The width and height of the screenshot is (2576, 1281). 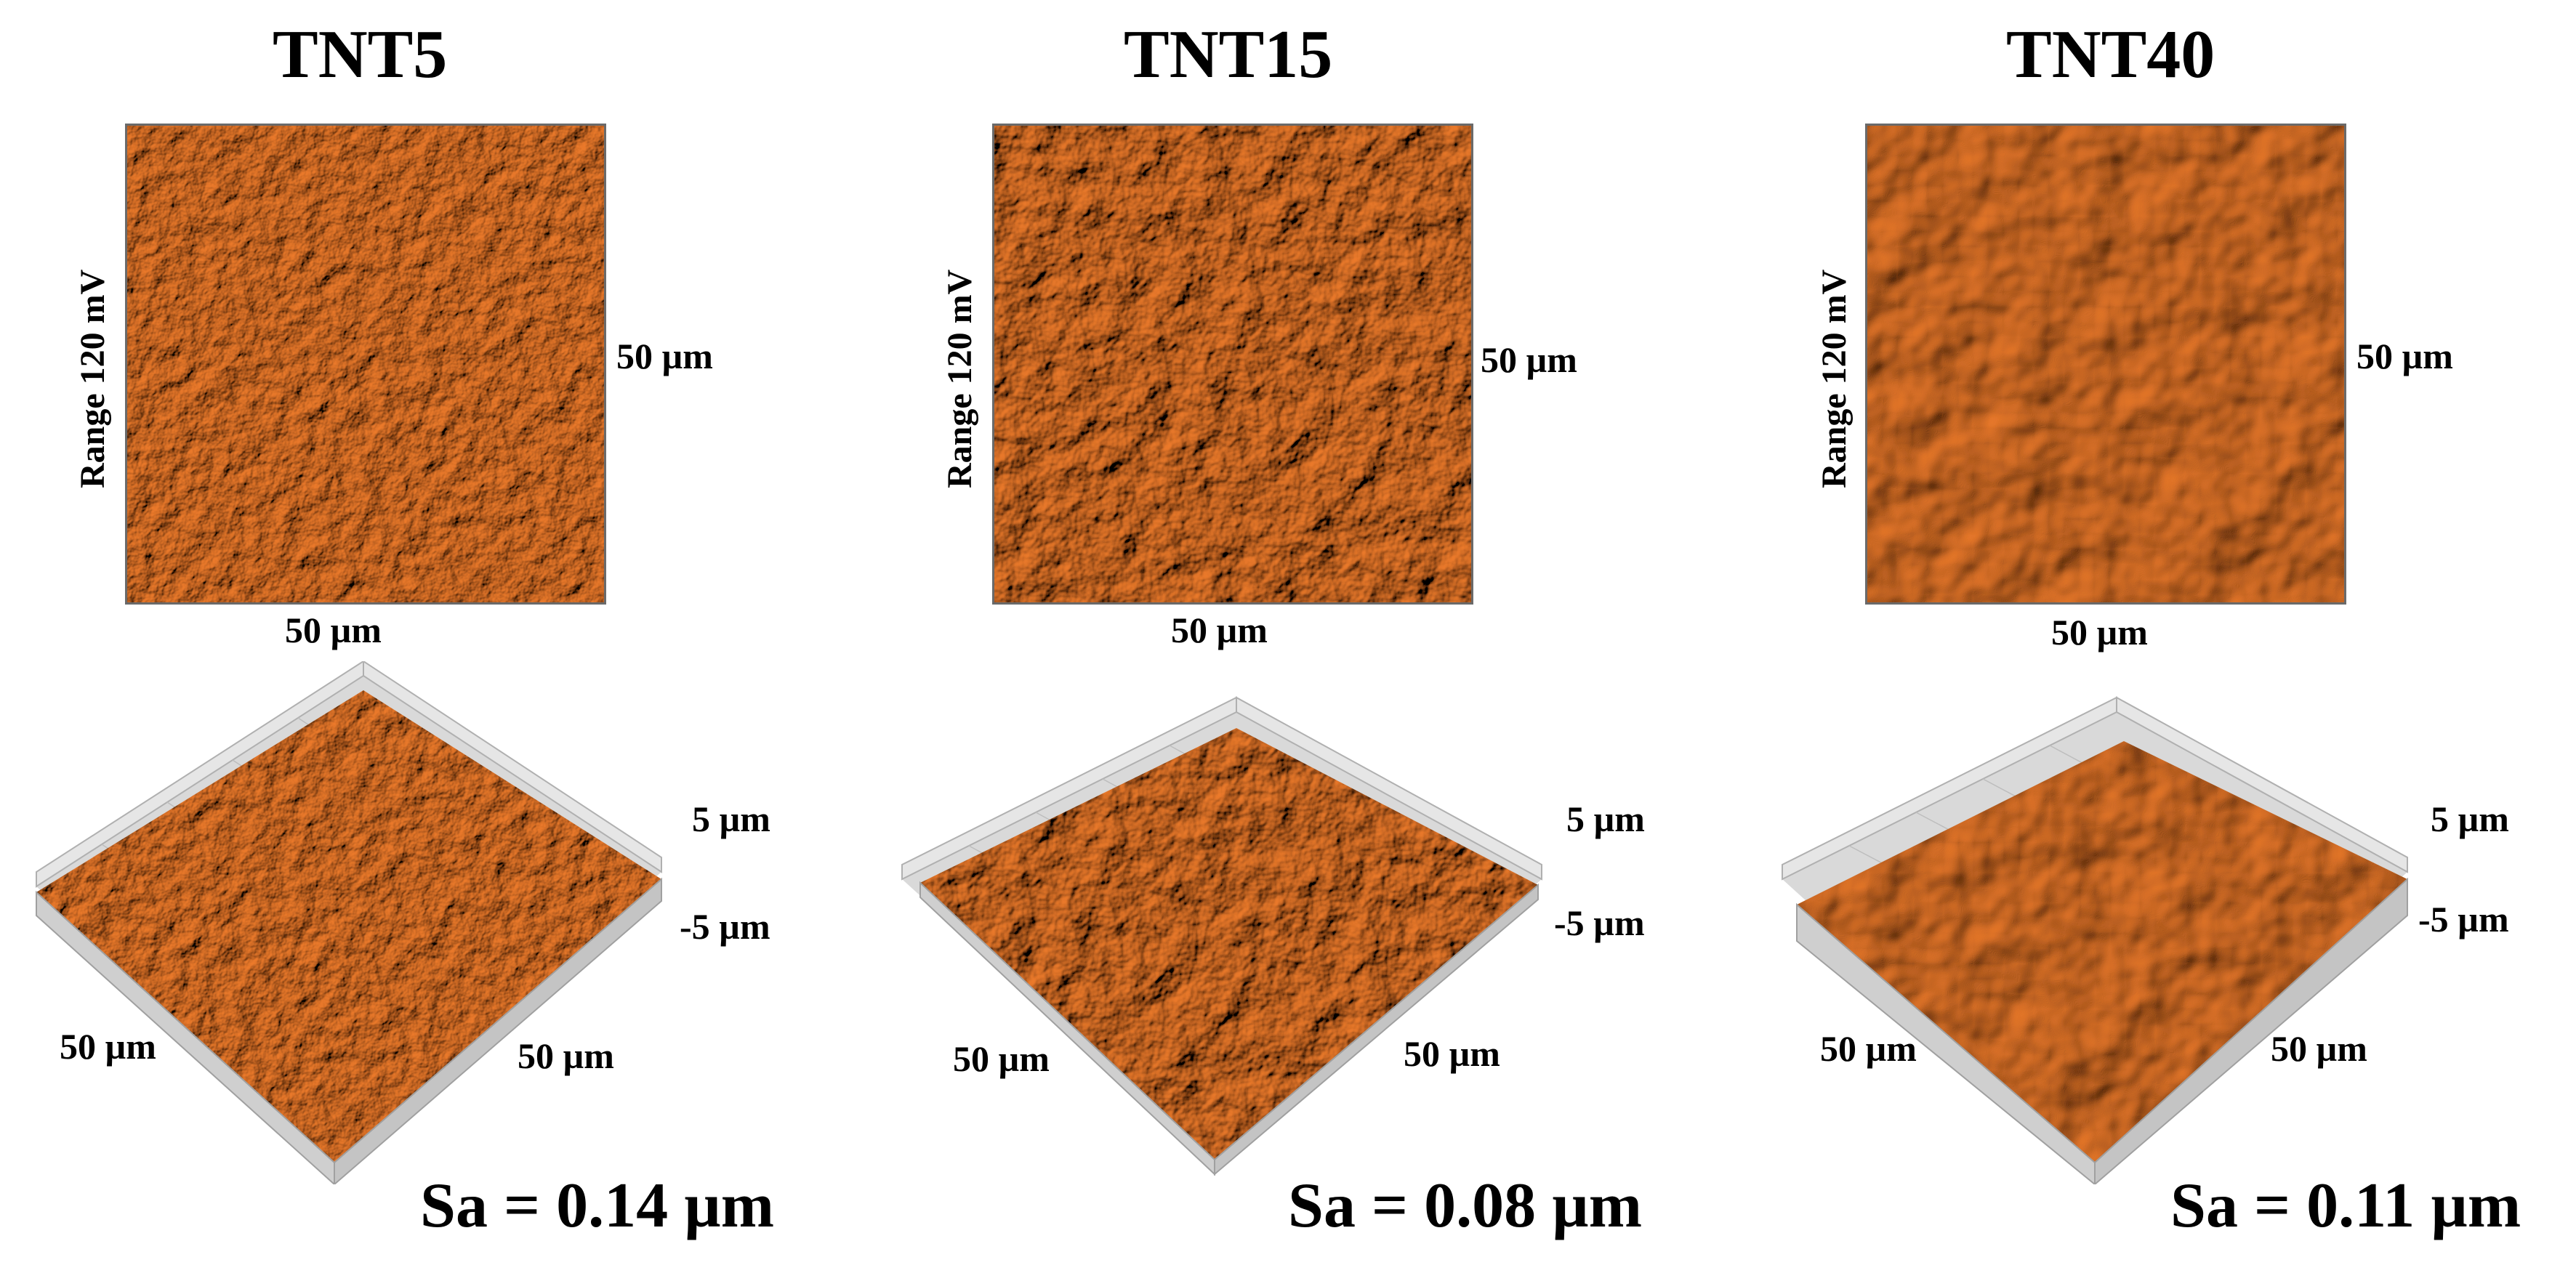 What do you see at coordinates (2345, 1206) in the screenshot?
I see `sa-value: Sa = 0.11 µm` at bounding box center [2345, 1206].